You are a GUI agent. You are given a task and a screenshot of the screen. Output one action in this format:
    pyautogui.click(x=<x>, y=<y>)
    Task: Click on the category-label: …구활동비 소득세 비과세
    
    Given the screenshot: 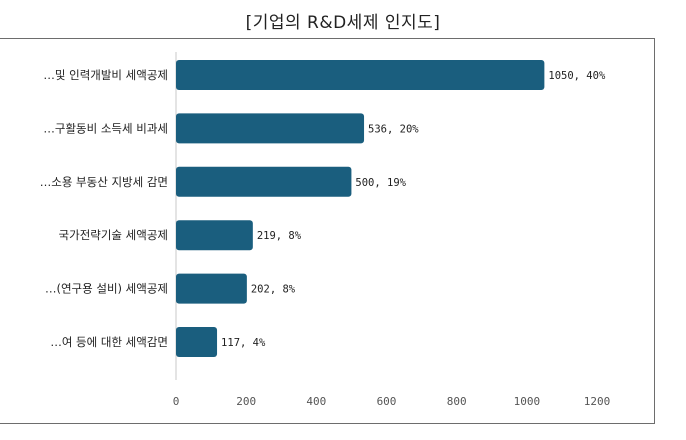 What is the action you would take?
    pyautogui.click(x=105, y=128)
    